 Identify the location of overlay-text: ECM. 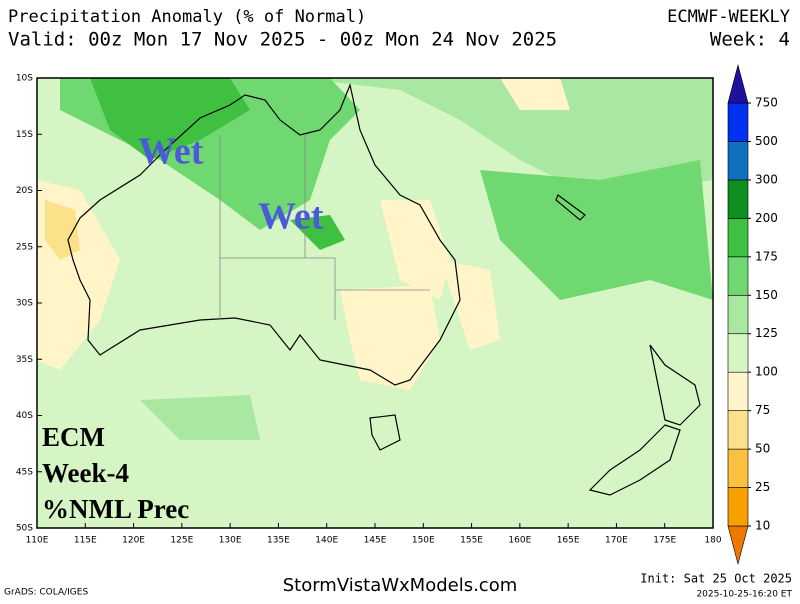
(73, 437).